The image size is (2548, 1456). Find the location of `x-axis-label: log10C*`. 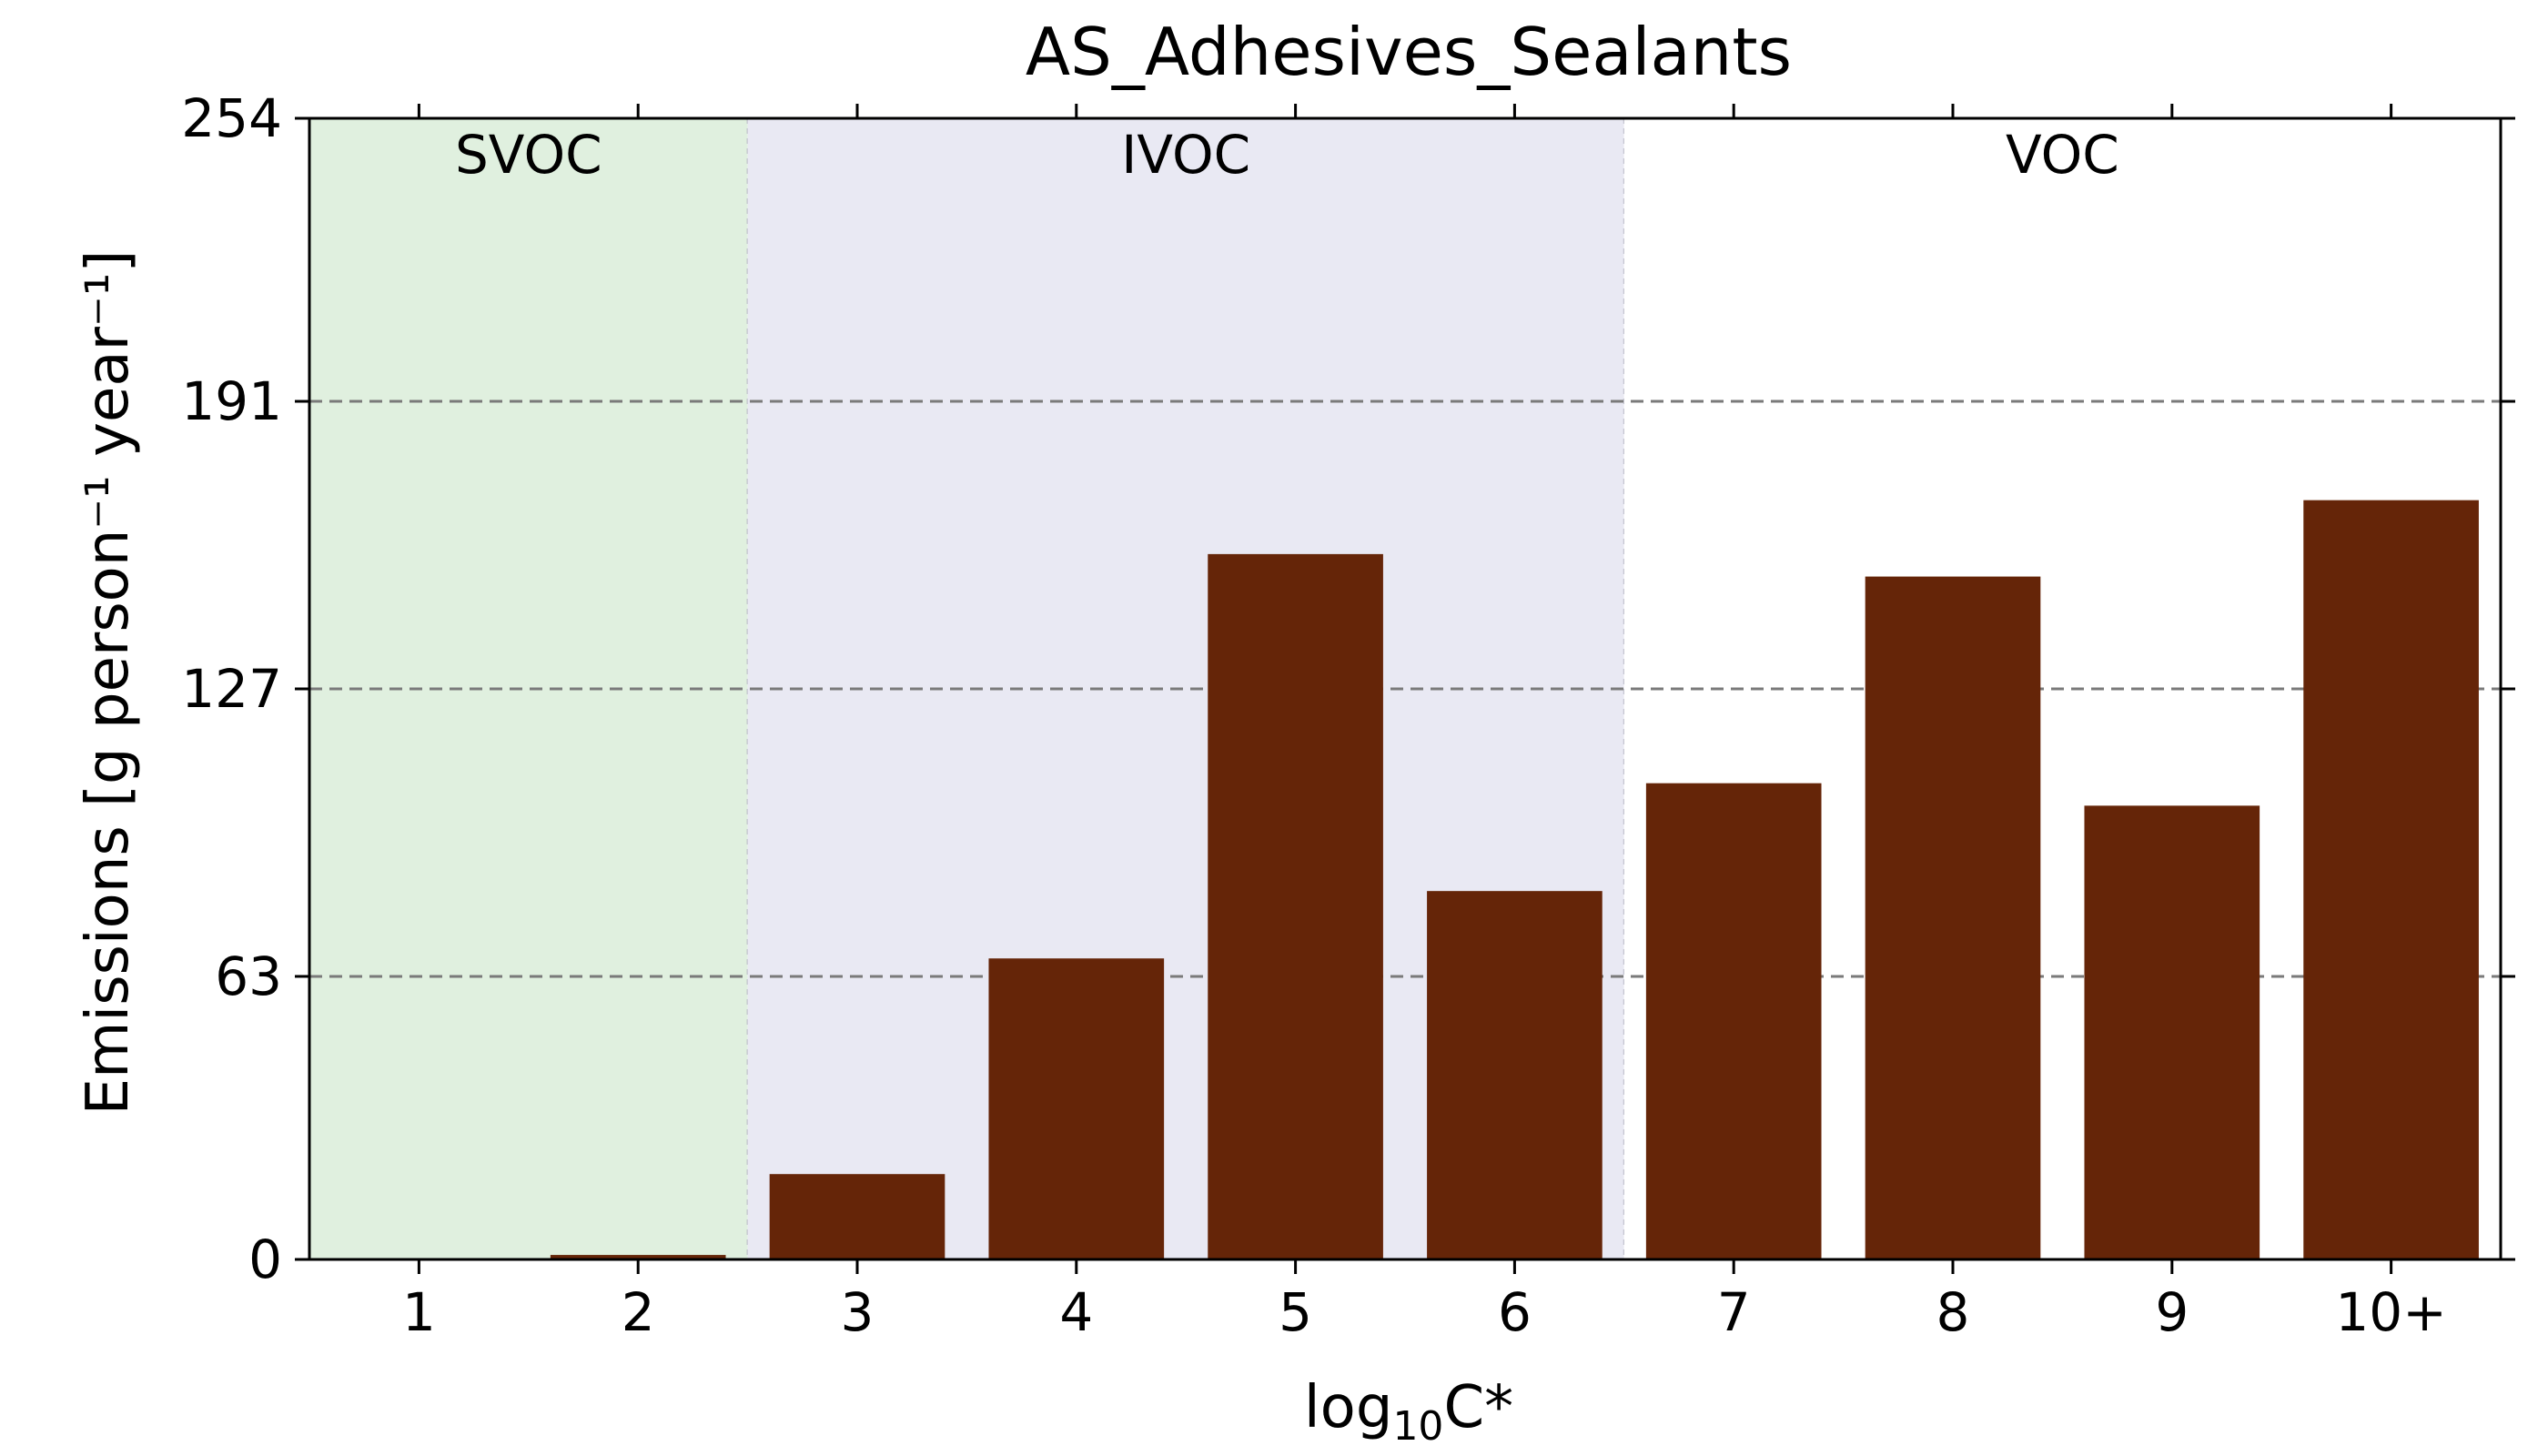

x-axis-label: log10C* is located at coordinates (1409, 1412).